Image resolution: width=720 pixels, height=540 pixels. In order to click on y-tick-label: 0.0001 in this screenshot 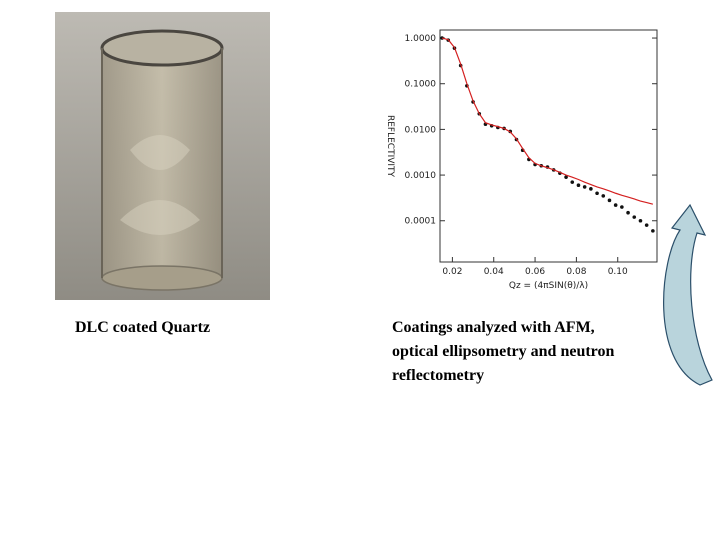, I will do `click(421, 222)`.